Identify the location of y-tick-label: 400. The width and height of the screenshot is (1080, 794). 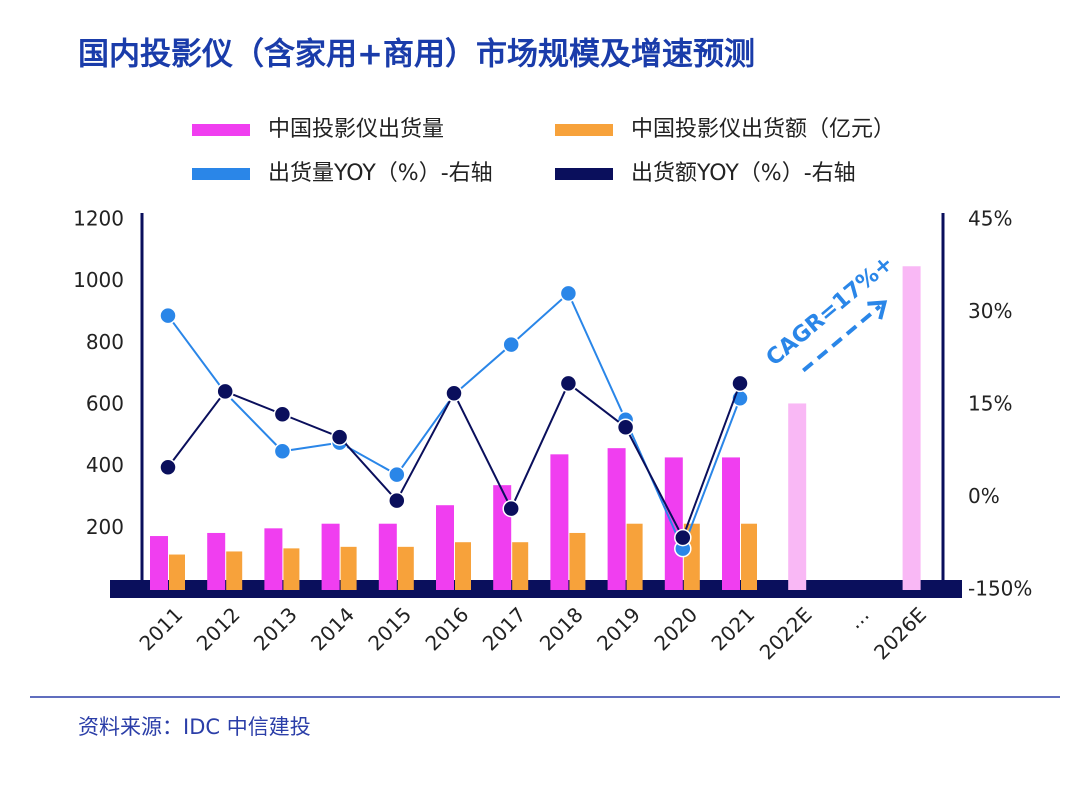
(105, 465).